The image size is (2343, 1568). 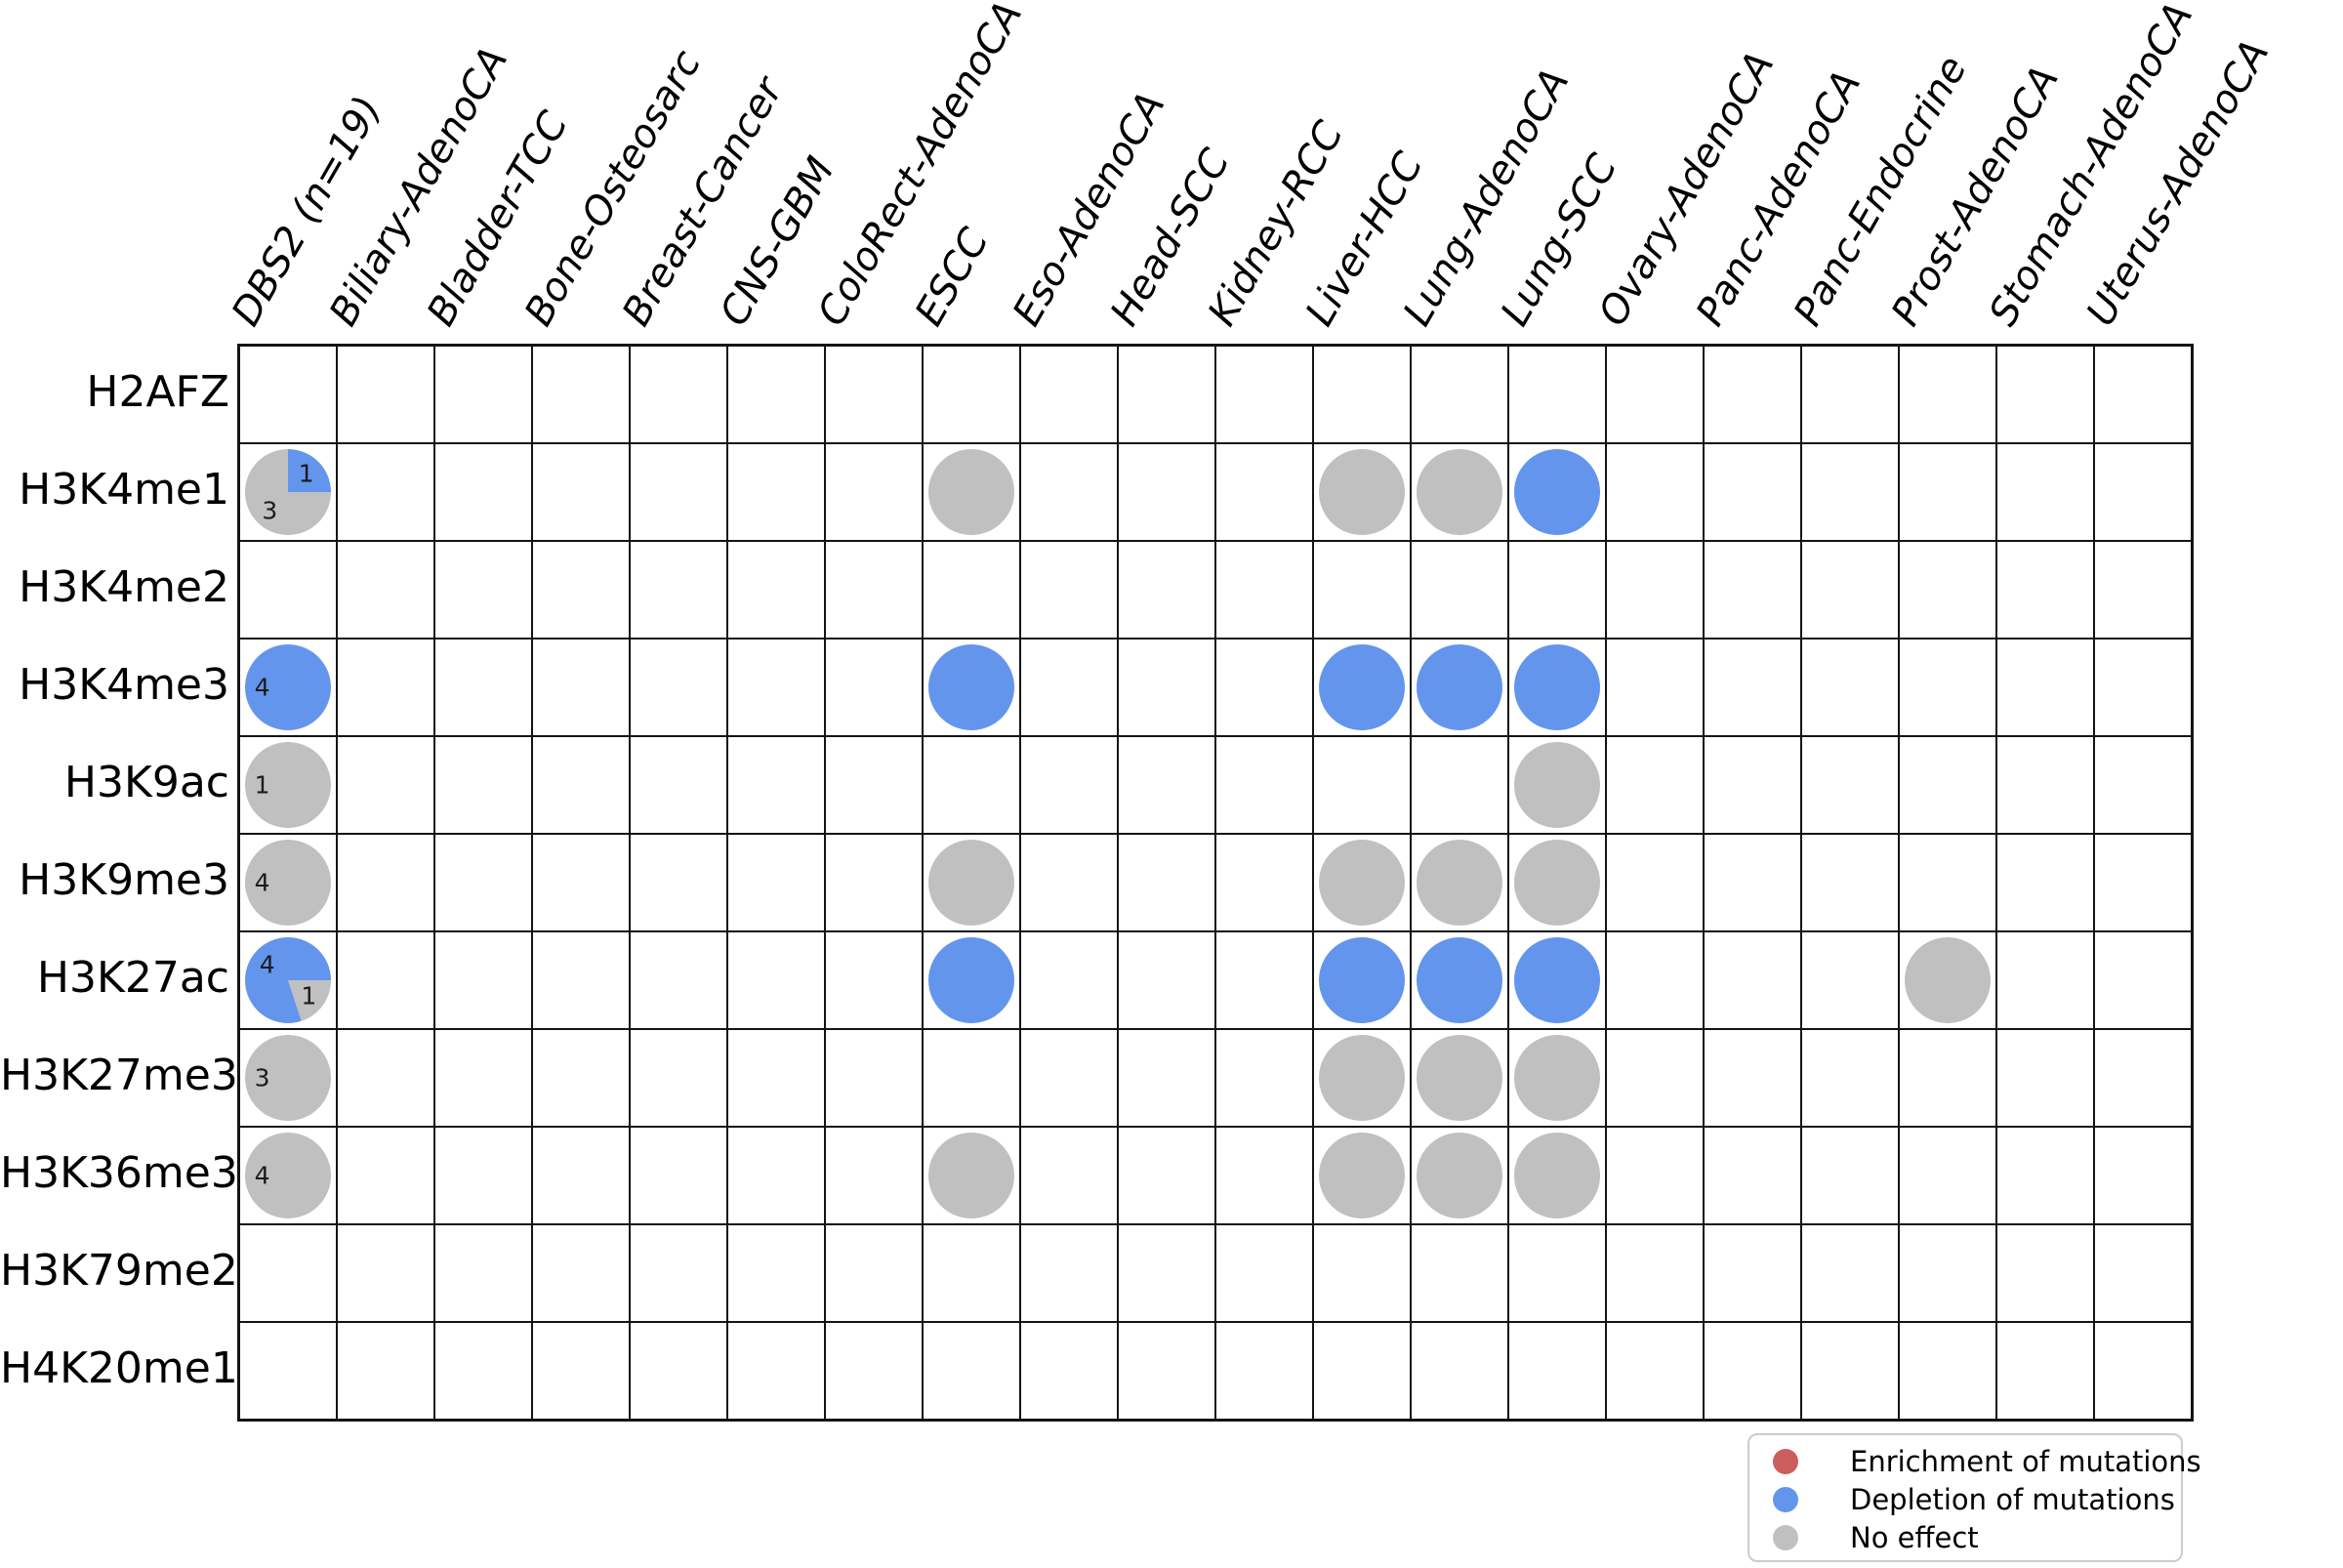 What do you see at coordinates (2012, 1499) in the screenshot?
I see `legend-label-depletion: Depletion of mutations` at bounding box center [2012, 1499].